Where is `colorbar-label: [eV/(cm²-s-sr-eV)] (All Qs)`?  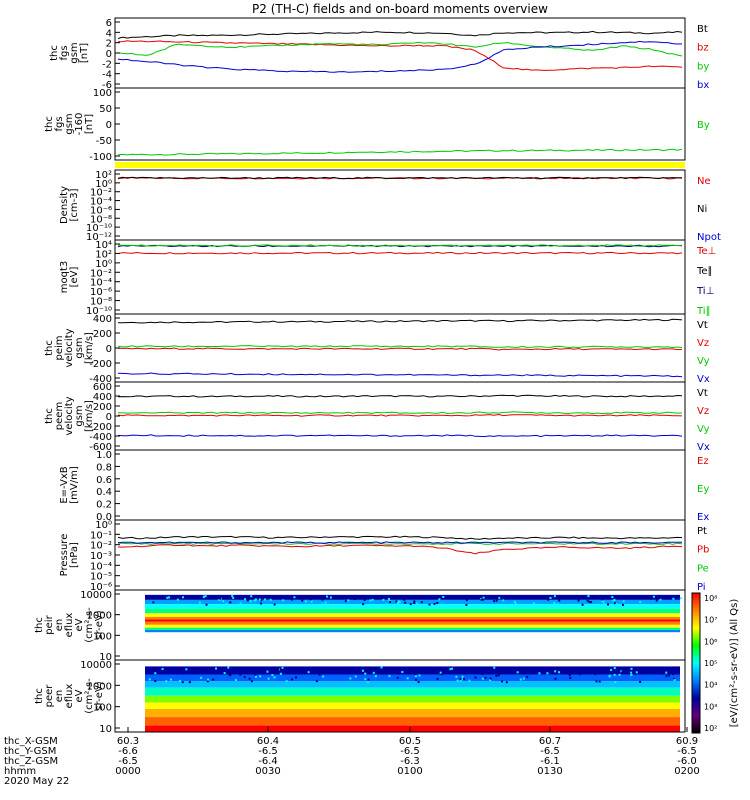
colorbar-label: [eV/(cm²-s-sr-eV)] (All Qs) is located at coordinates (734, 663).